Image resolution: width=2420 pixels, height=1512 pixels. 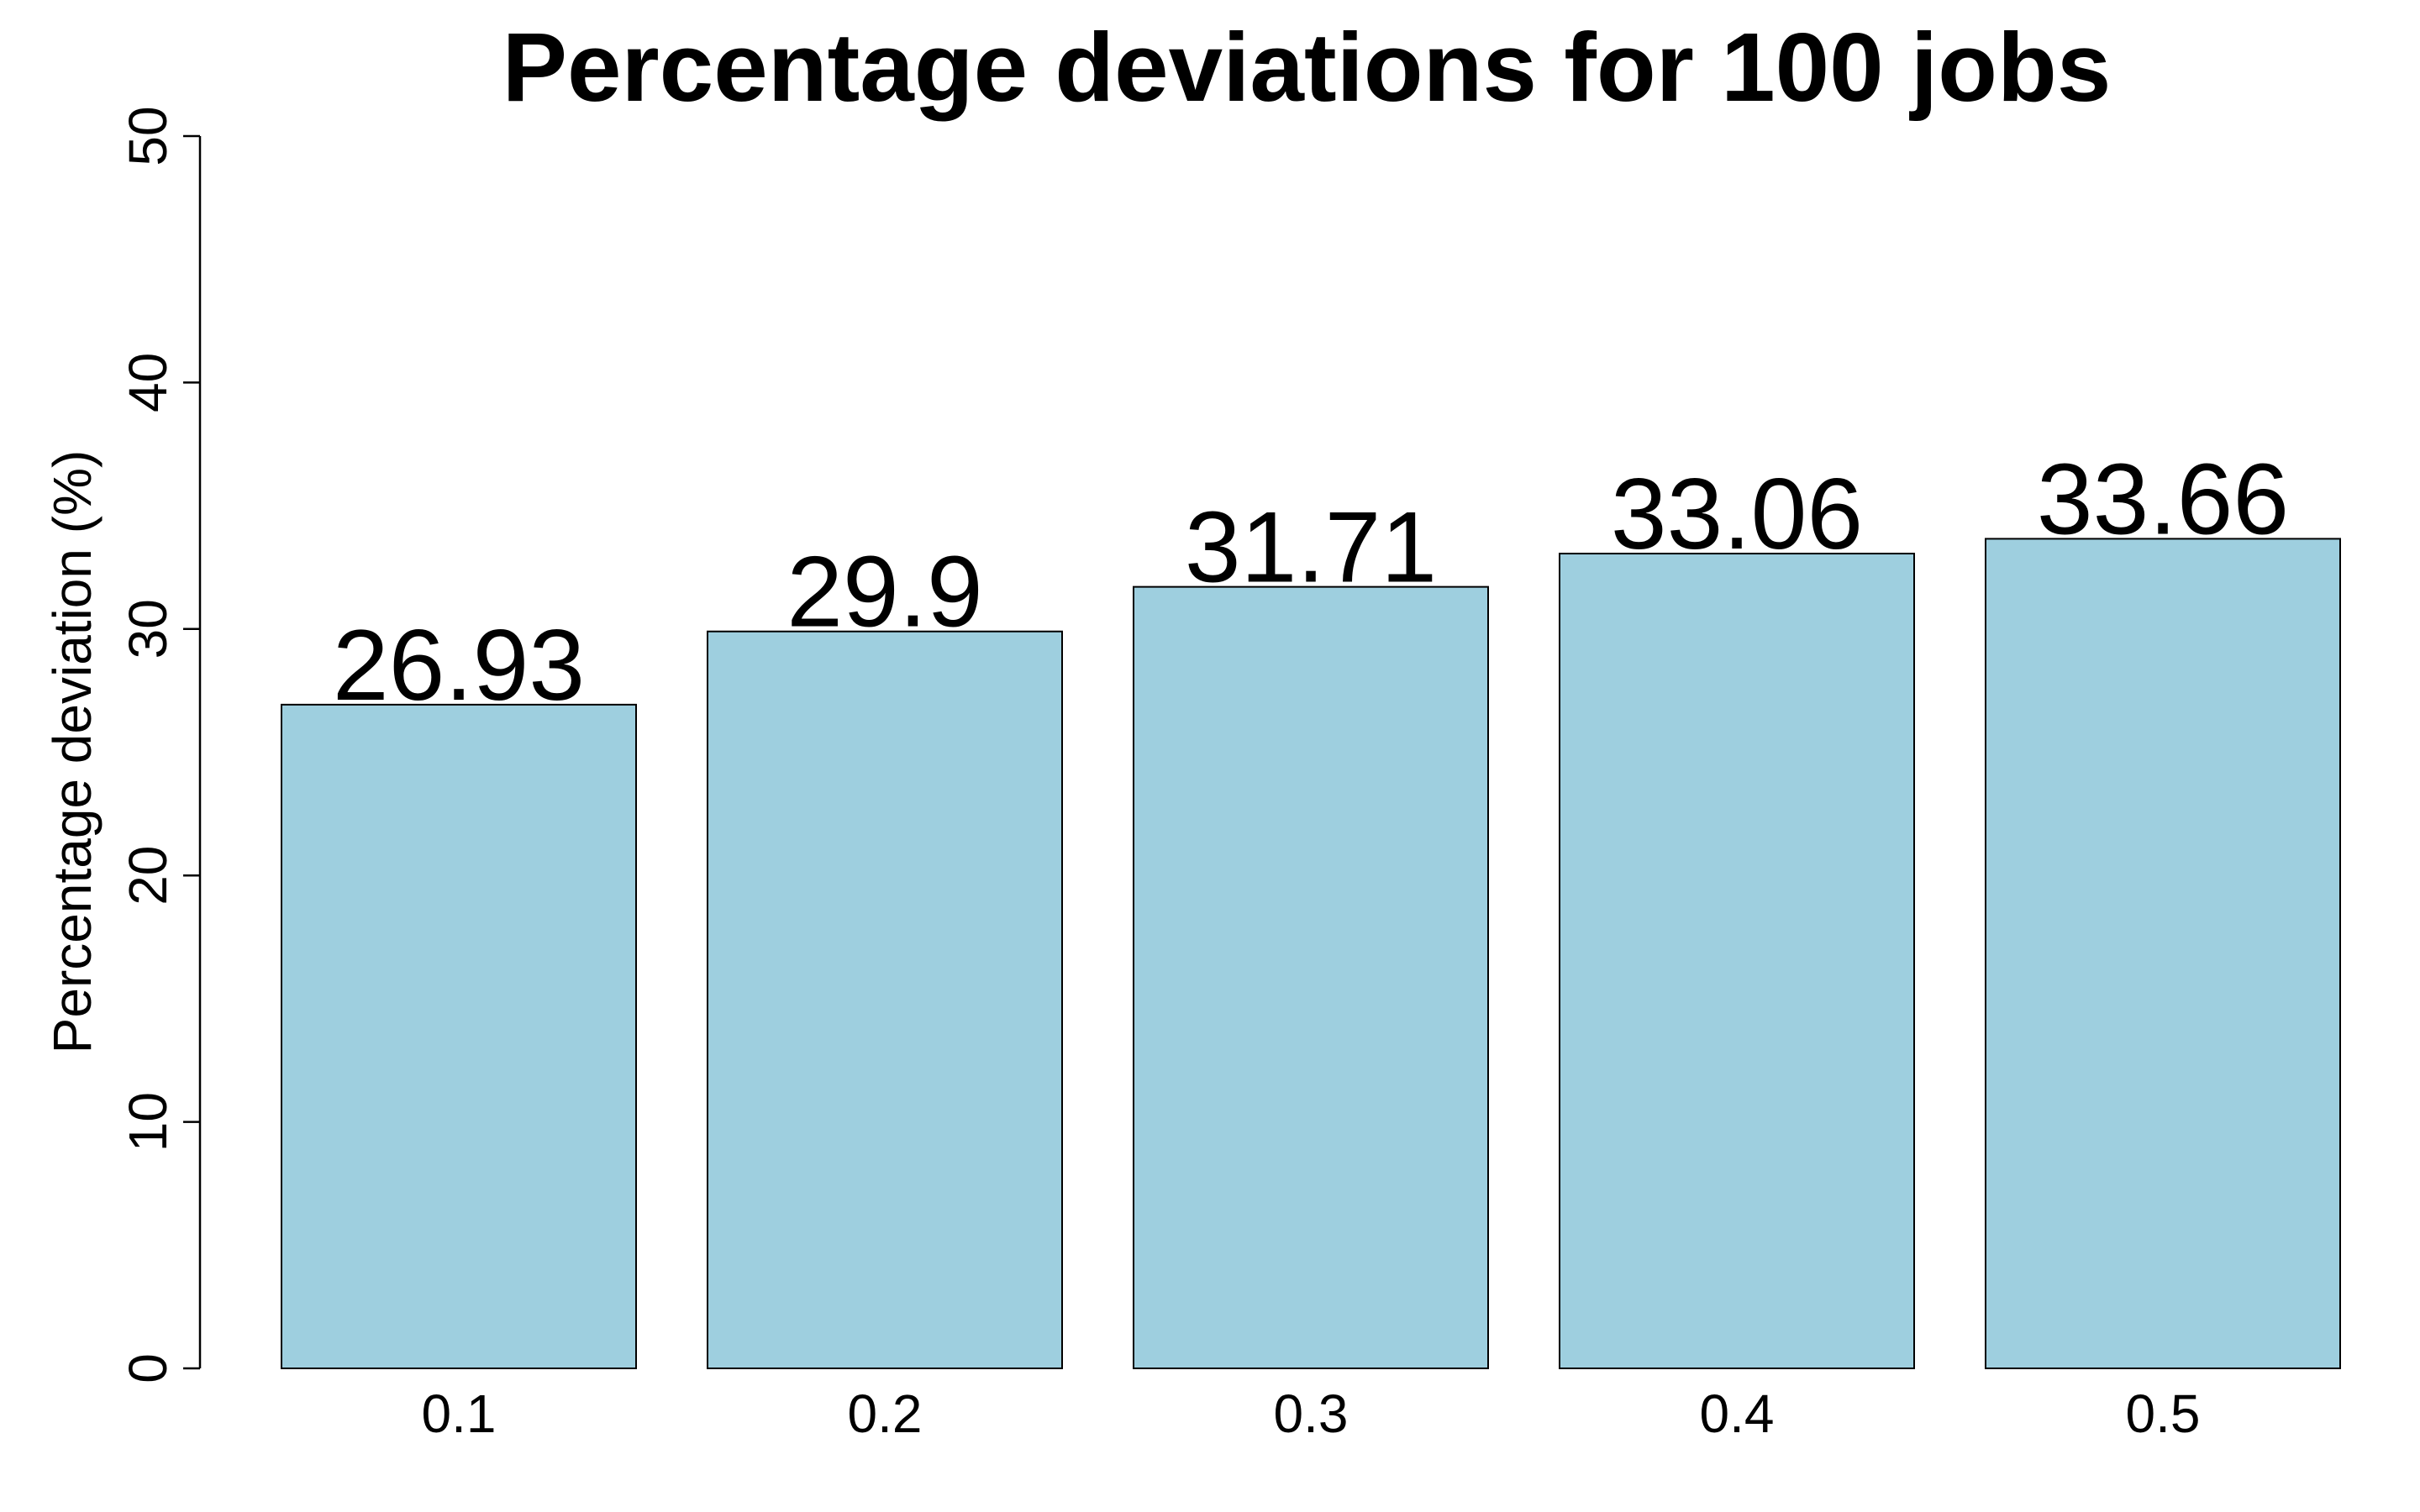 What do you see at coordinates (459, 1036) in the screenshot?
I see `bar-0.1` at bounding box center [459, 1036].